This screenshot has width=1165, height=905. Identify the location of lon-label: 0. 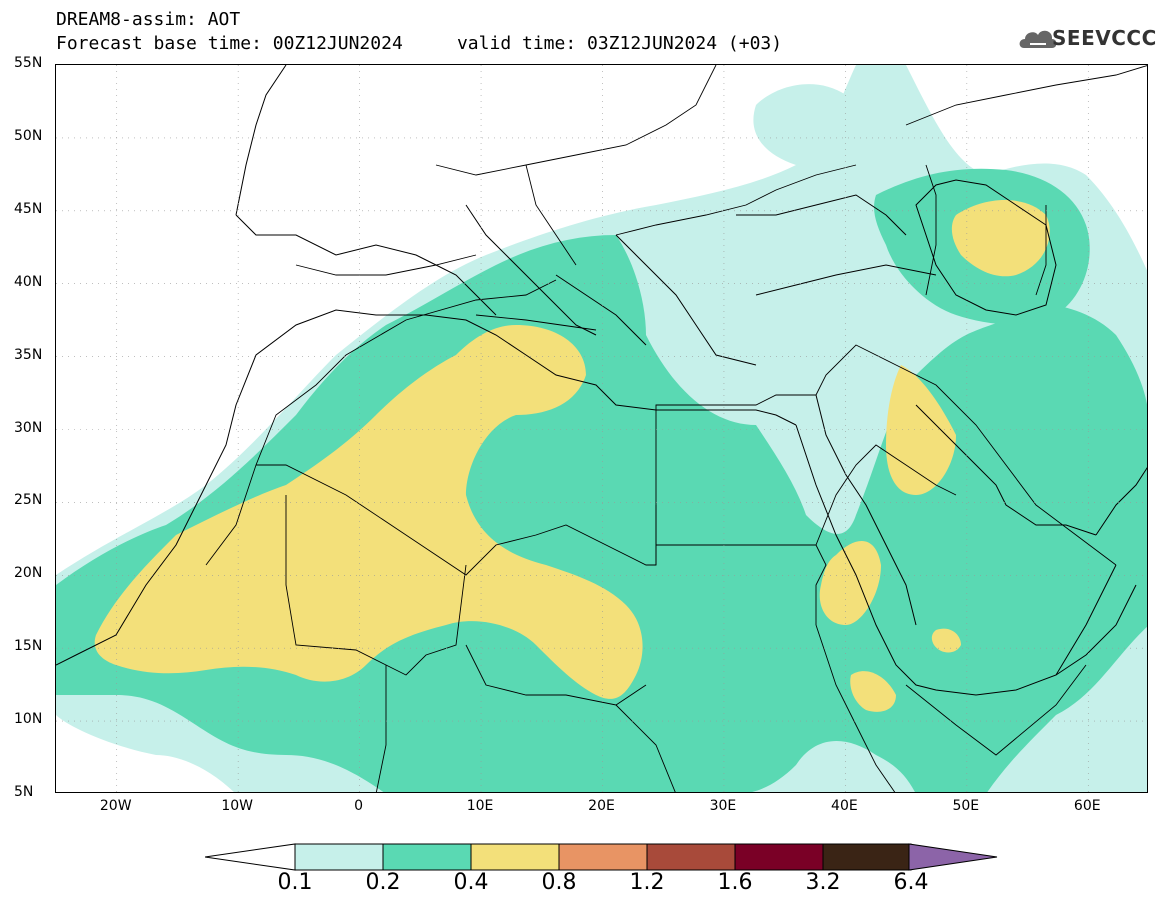
(359, 806).